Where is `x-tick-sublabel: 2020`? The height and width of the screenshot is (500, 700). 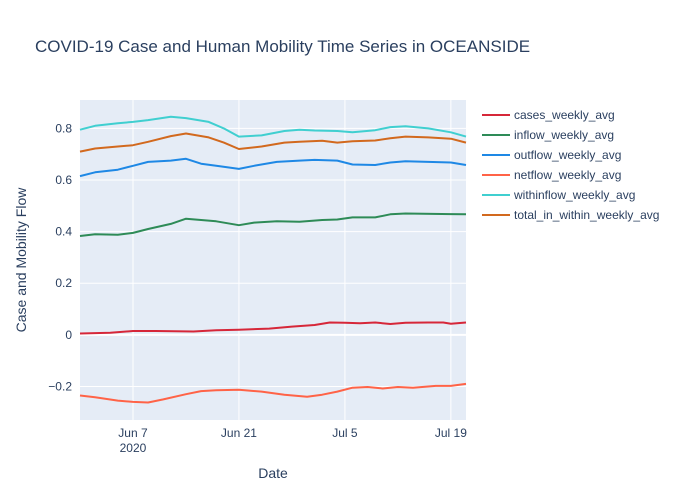
x-tick-sublabel: 2020 is located at coordinates (133, 448).